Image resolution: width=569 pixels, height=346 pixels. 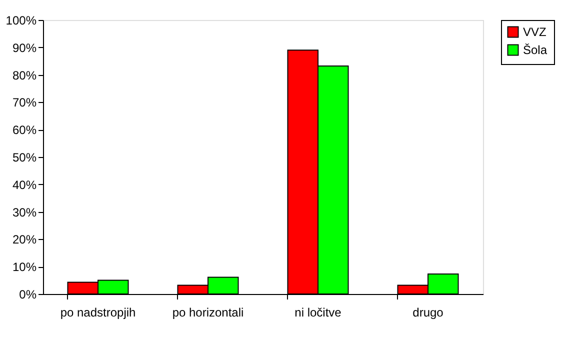 What do you see at coordinates (28, 295) in the screenshot?
I see `y-tick-label: 0%` at bounding box center [28, 295].